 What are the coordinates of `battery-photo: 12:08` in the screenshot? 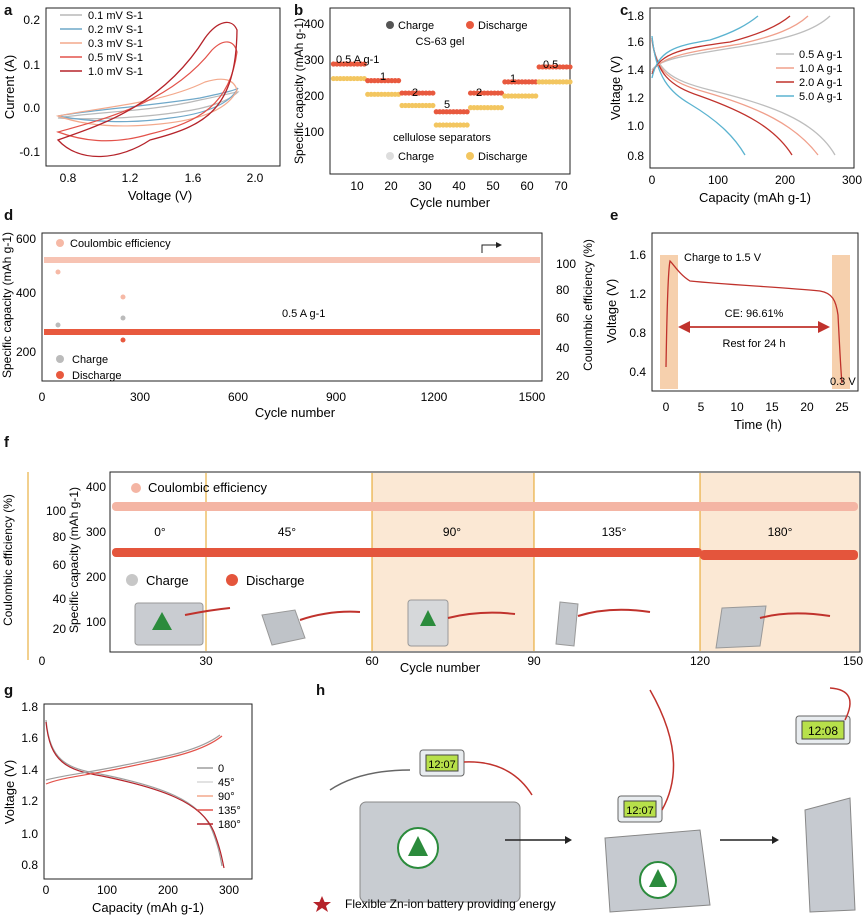 It's located at (825, 800).